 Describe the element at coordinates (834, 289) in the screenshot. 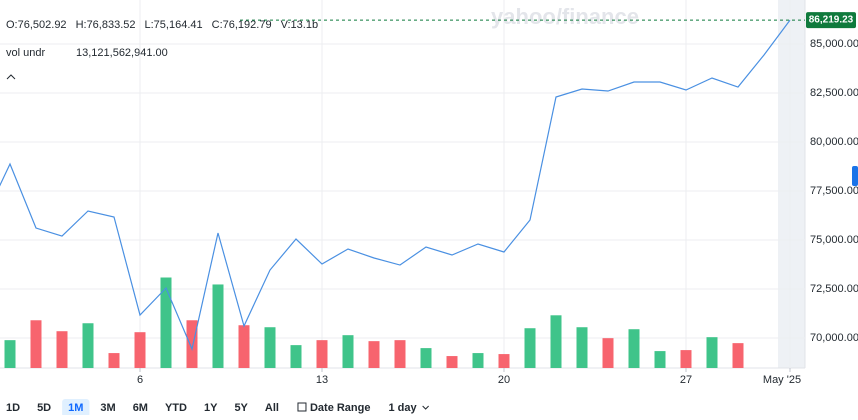

I see `y-tick-label: 72,500.00` at that location.